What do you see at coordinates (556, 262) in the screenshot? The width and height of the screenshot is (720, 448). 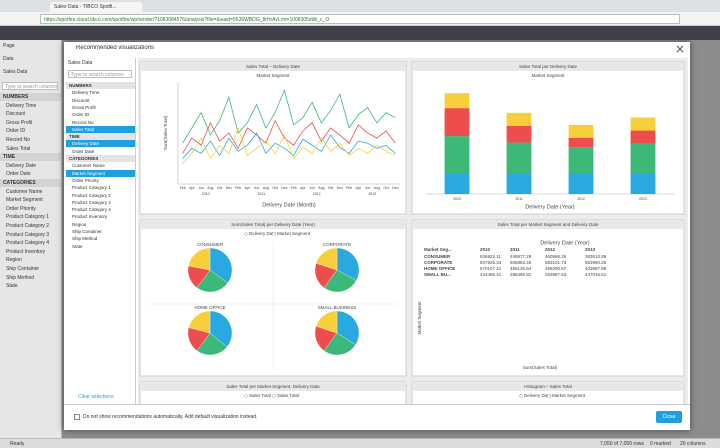 I see `table-cell: 583101.73` at bounding box center [556, 262].